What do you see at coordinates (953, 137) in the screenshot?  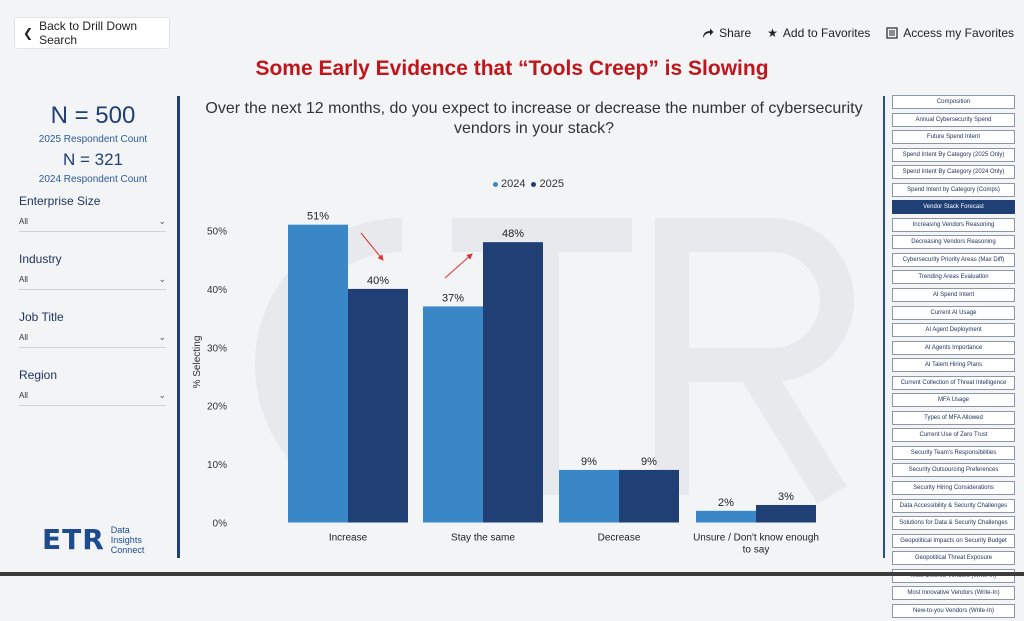 I see `nav-item: Future Spend Intent` at bounding box center [953, 137].